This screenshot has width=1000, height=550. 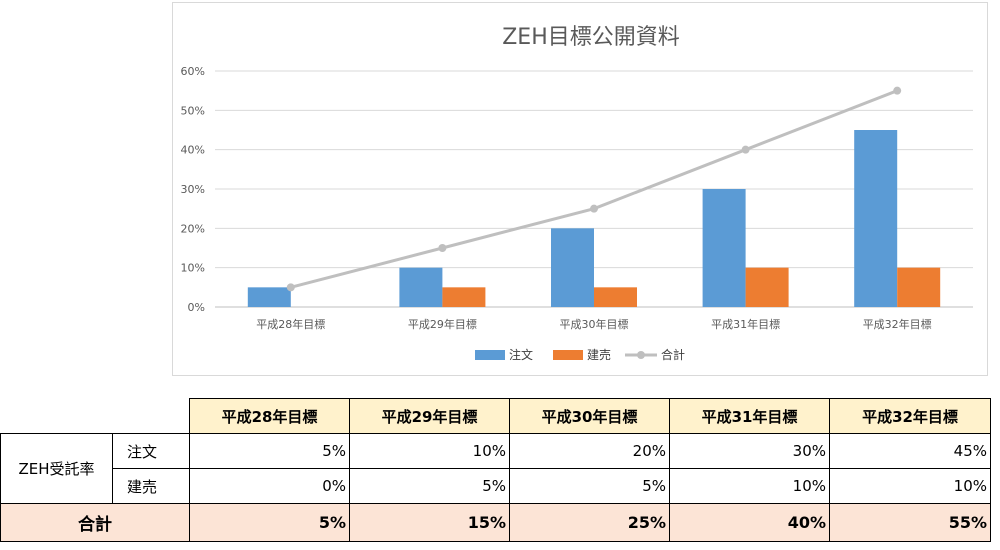 I want to click on column-header: 平成31年目標, so click(x=749, y=416).